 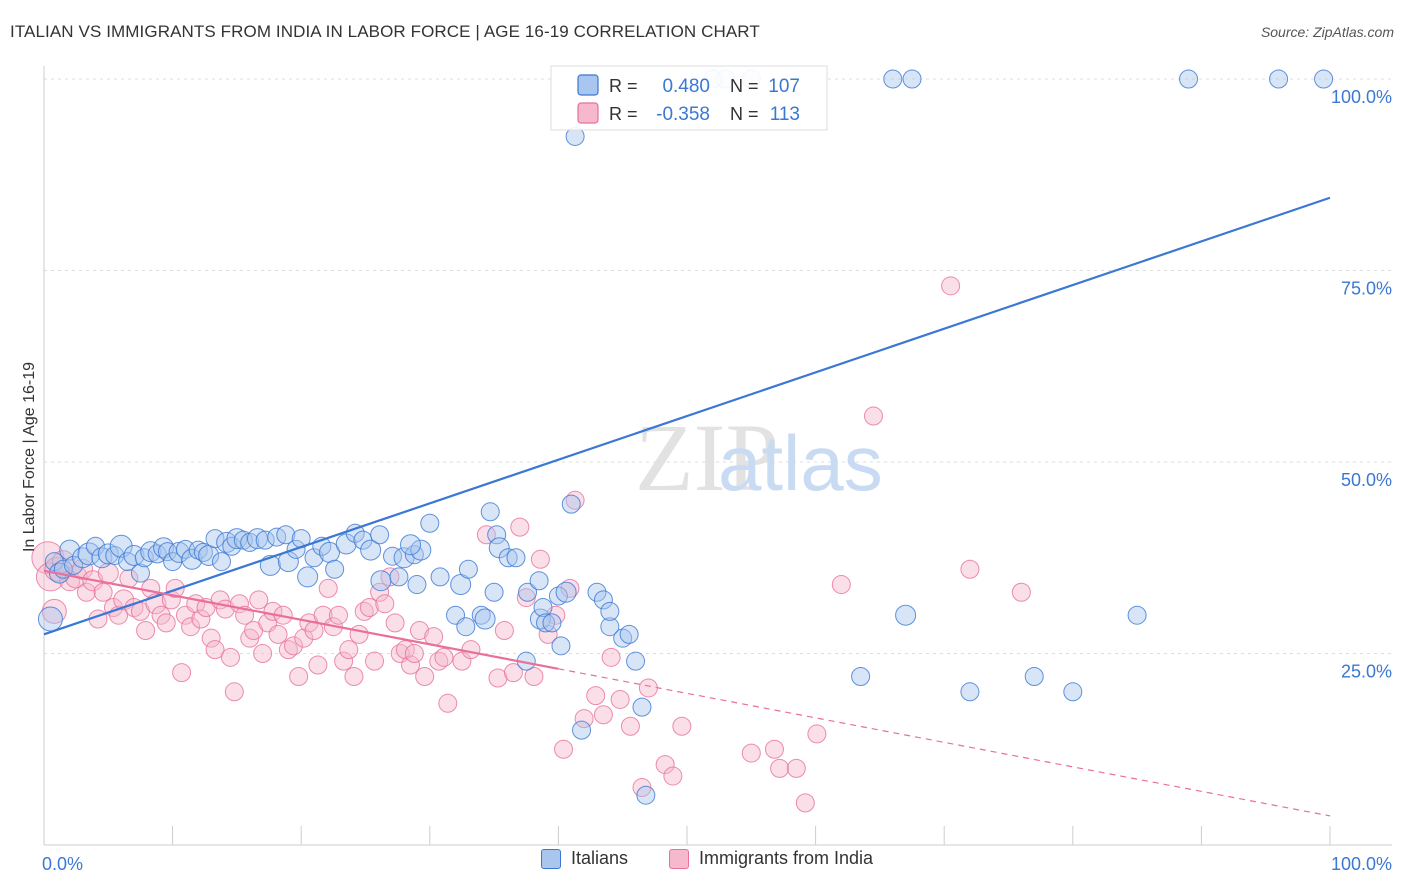 I want to click on india-swatch, so click(x=679, y=858).